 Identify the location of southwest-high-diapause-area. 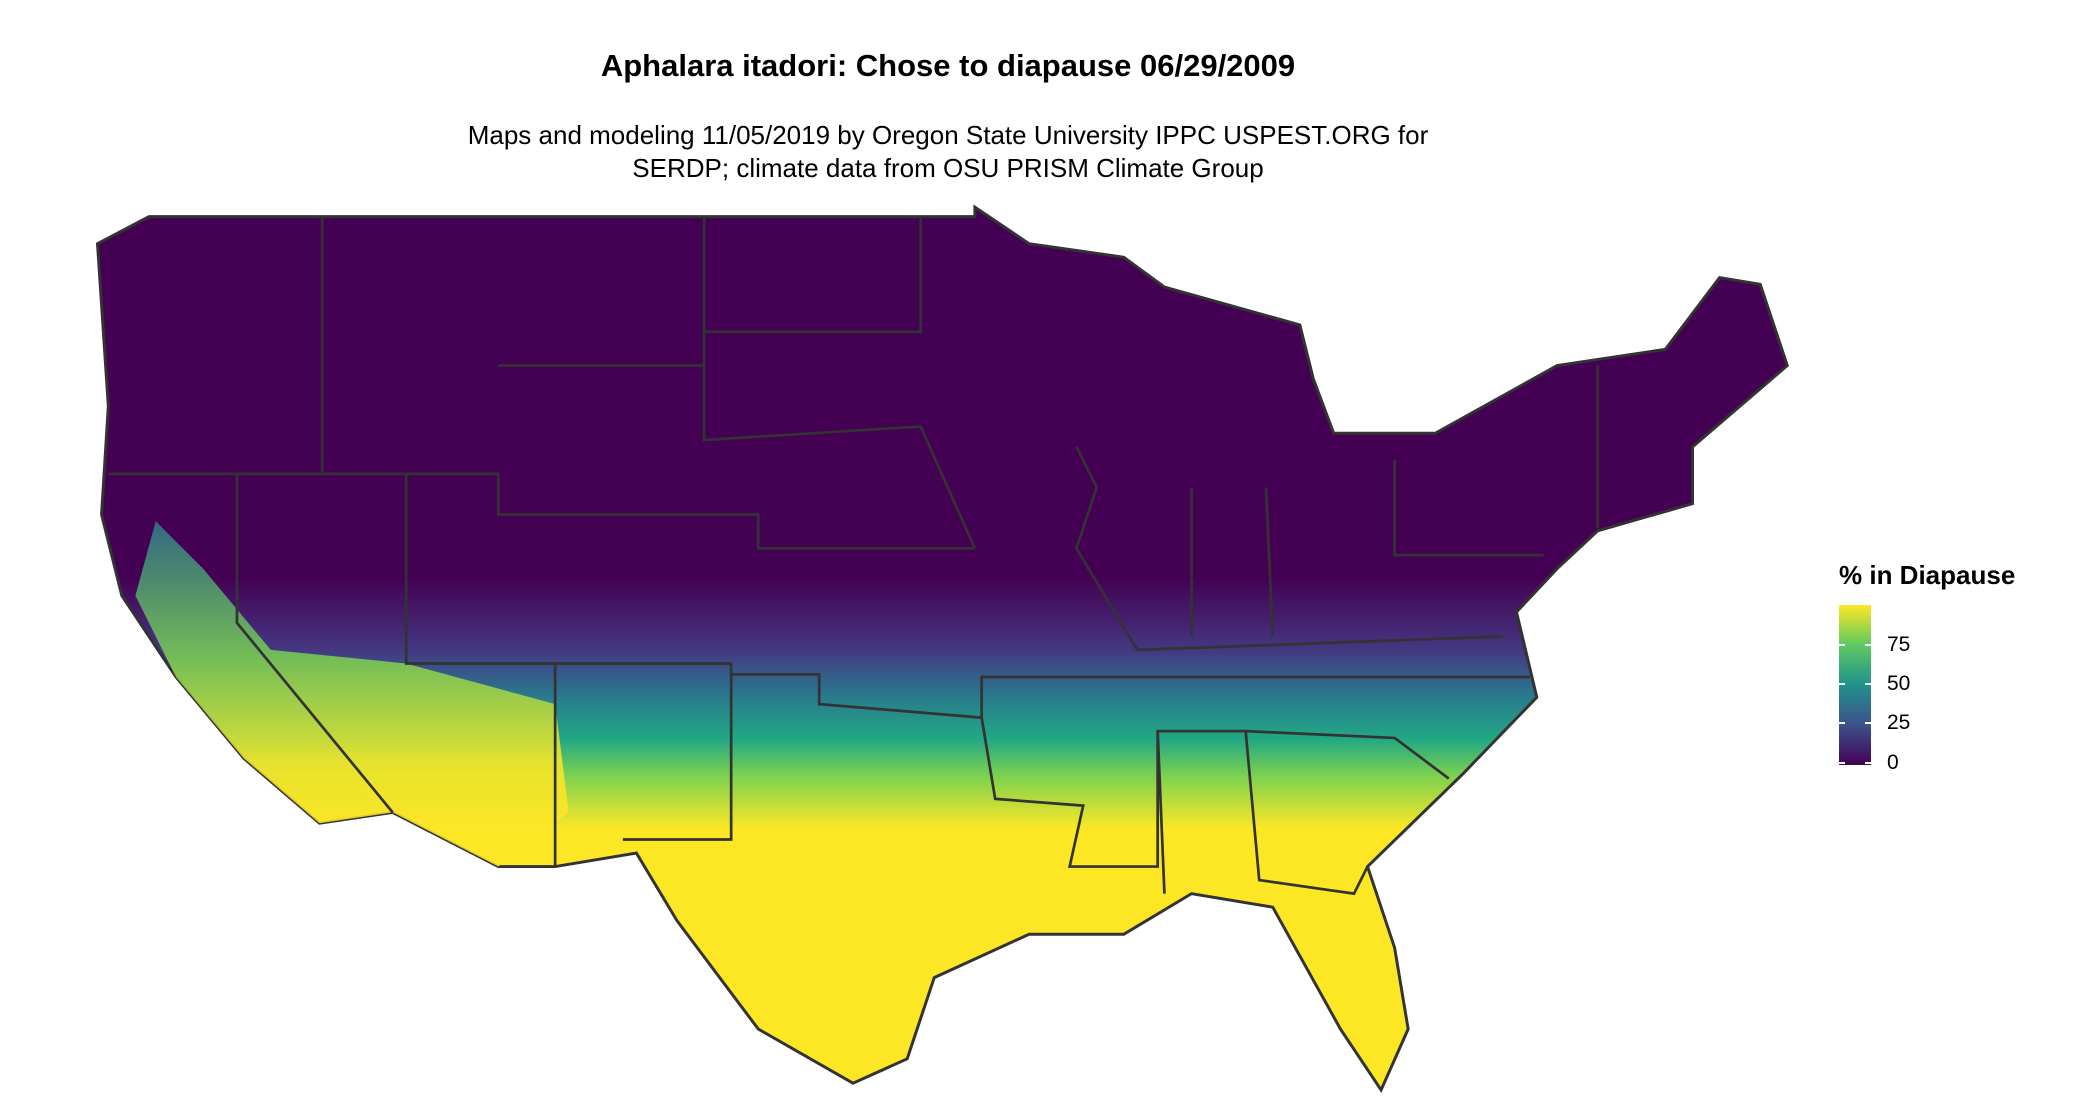
(352, 694).